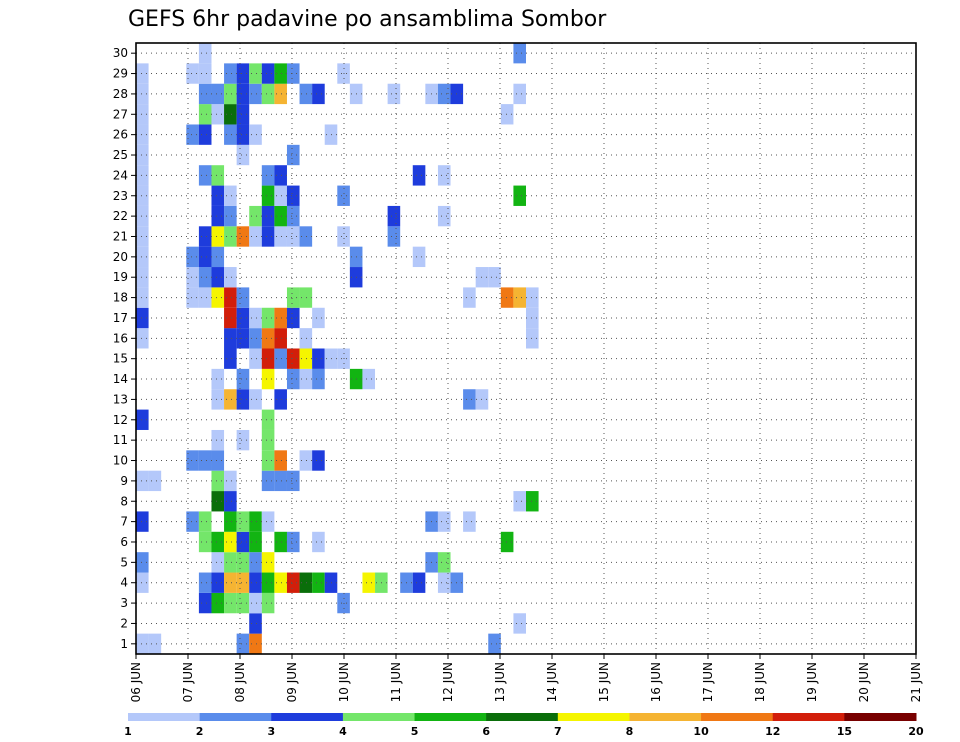 The height and width of the screenshot is (742, 960). Describe the element at coordinates (124, 522) in the screenshot. I see `y-tick-label: 7` at that location.